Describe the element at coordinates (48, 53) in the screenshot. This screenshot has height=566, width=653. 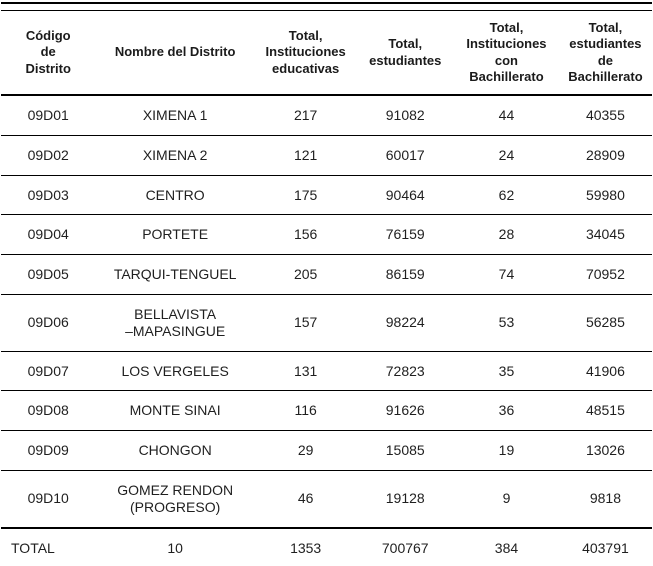
I see `column-header-district-code: Código de Distrito` at that location.